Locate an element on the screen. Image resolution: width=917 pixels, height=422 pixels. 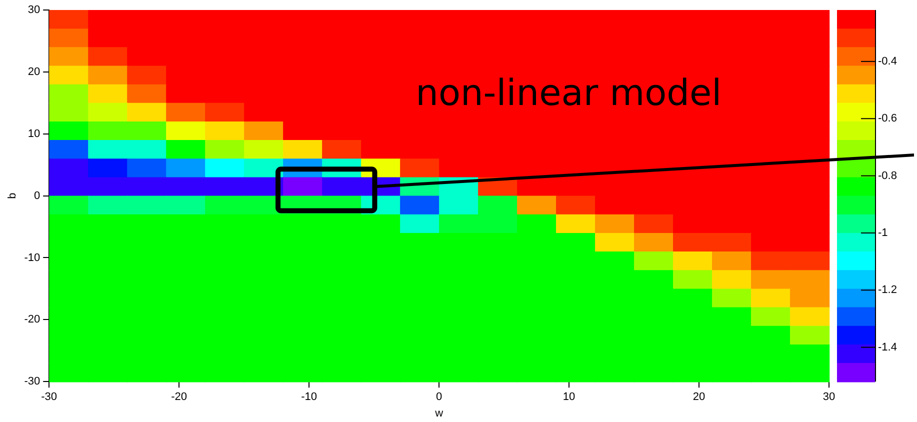
y-tick-label: 0 is located at coordinates (37, 196).